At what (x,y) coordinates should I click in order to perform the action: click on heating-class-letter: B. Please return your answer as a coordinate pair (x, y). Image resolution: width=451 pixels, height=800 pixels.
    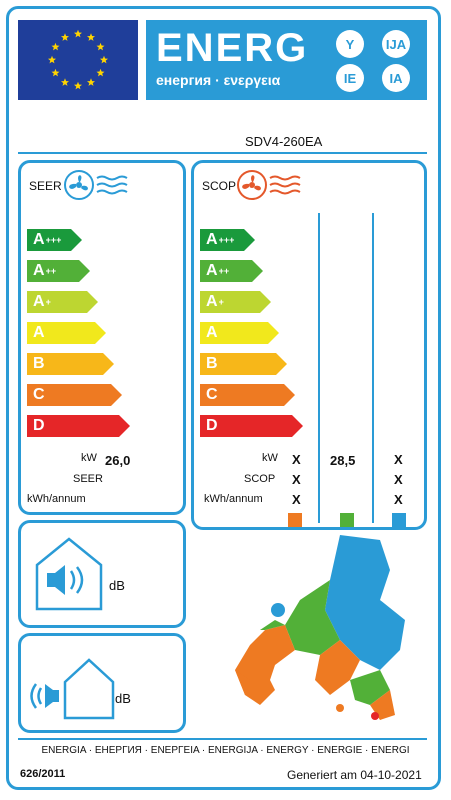
    Looking at the image, I should click on (212, 363).